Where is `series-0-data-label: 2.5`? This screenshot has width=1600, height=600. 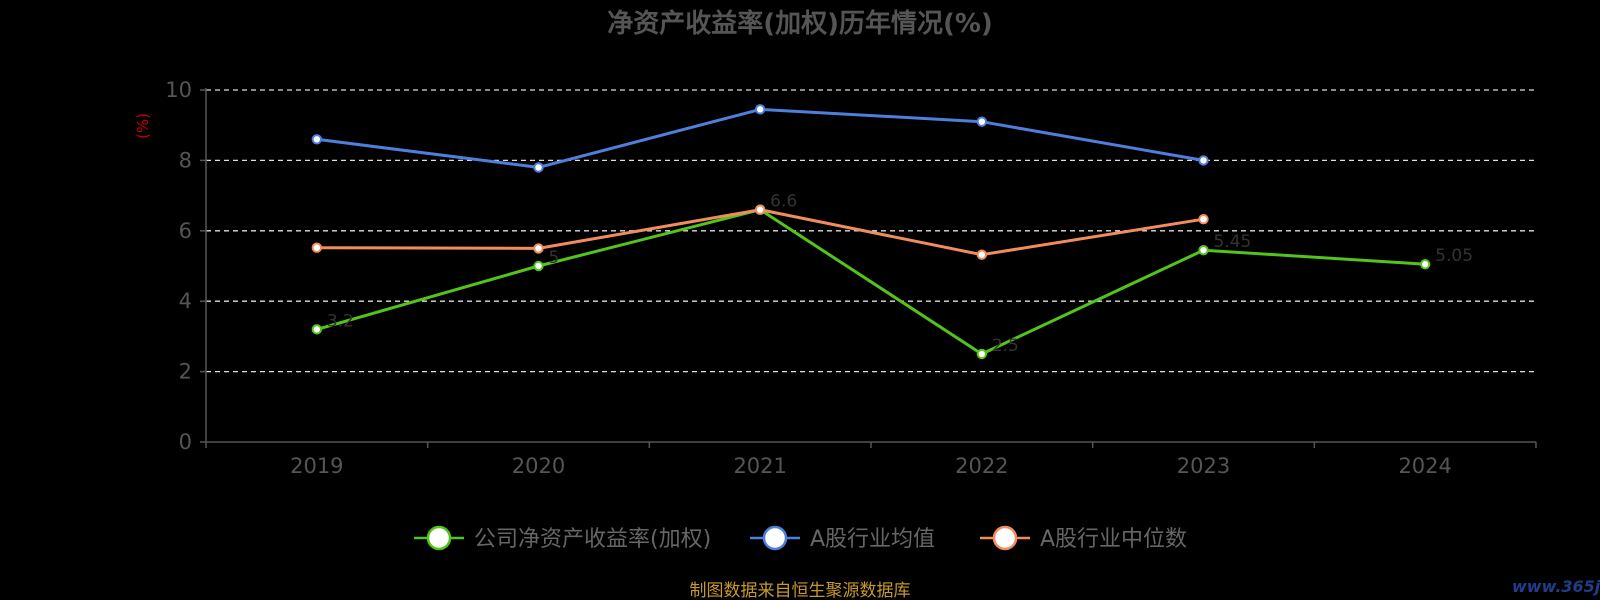 series-0-data-label: 2.5 is located at coordinates (1005, 346).